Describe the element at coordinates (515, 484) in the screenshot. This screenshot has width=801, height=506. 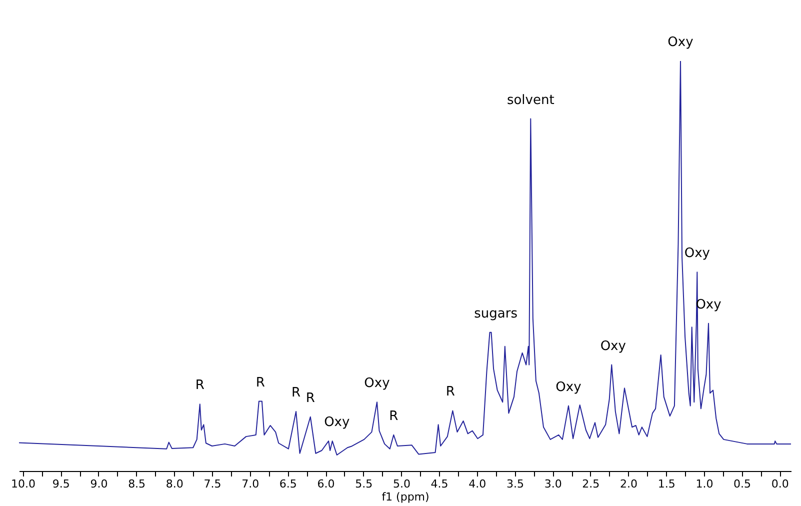
I see `x-tick-label: 3.5` at that location.